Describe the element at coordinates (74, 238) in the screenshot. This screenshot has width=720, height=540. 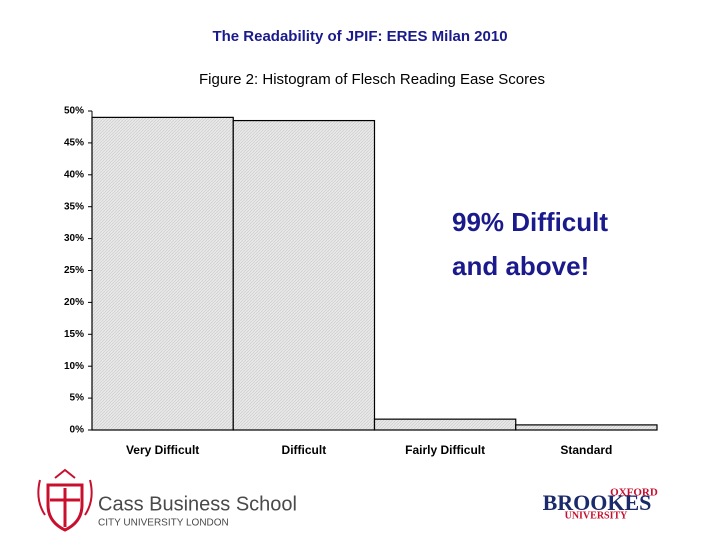
I see `y-tick-label: 30%` at that location.